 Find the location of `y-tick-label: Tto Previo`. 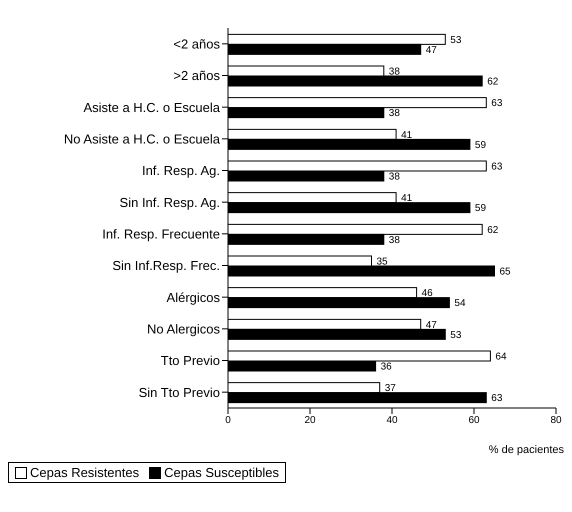

y-tick-label: Tto Previo is located at coordinates (190, 360).